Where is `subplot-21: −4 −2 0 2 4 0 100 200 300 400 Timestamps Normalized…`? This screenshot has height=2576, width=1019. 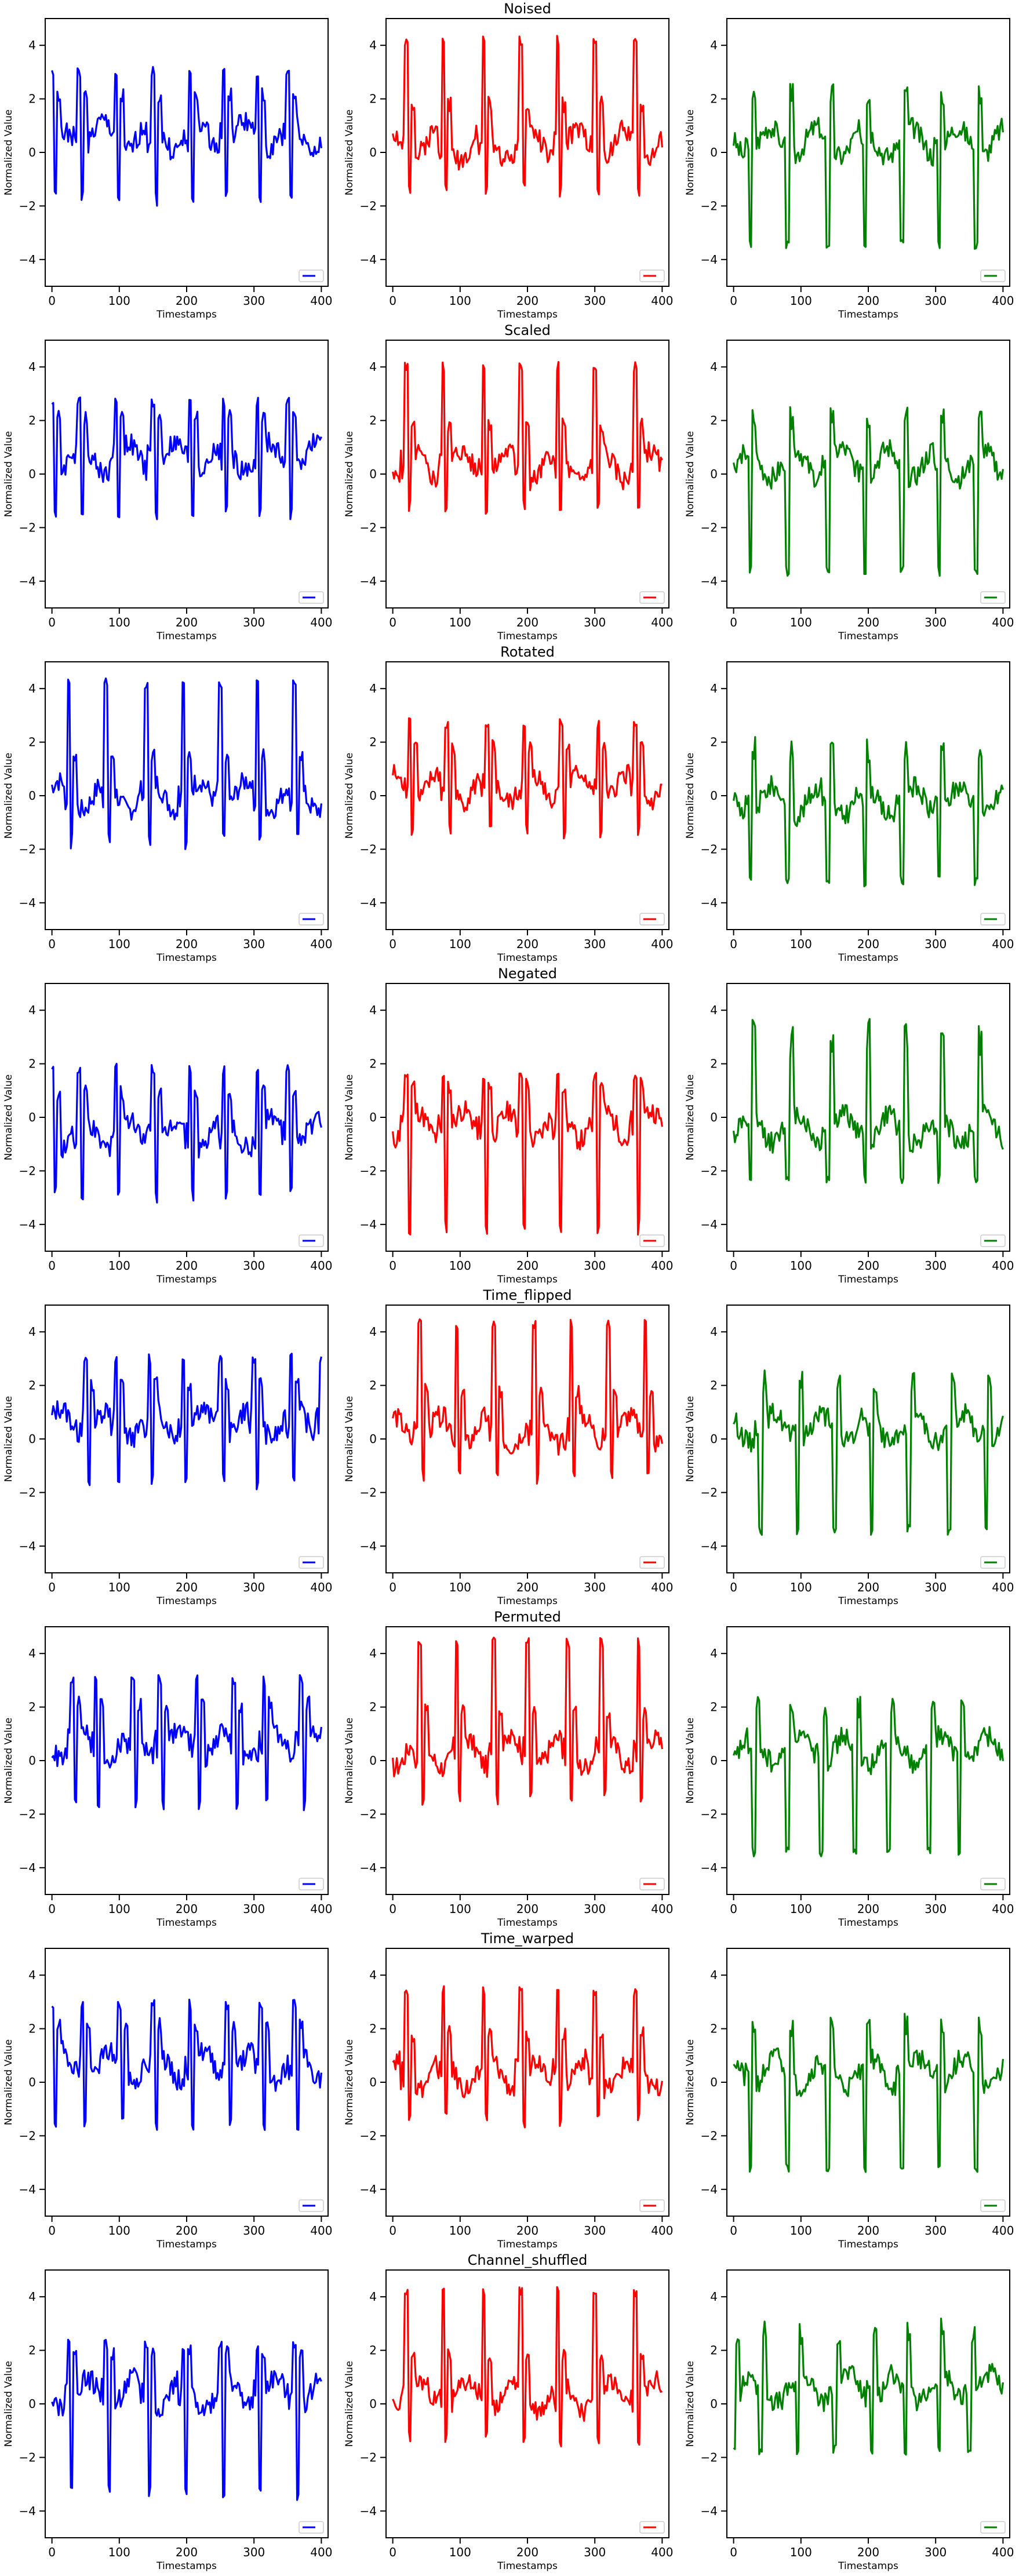
subplot-21: −4 −2 0 2 4 0 100 200 300 400 Timestamps Normalized… is located at coordinates (849, 2099).